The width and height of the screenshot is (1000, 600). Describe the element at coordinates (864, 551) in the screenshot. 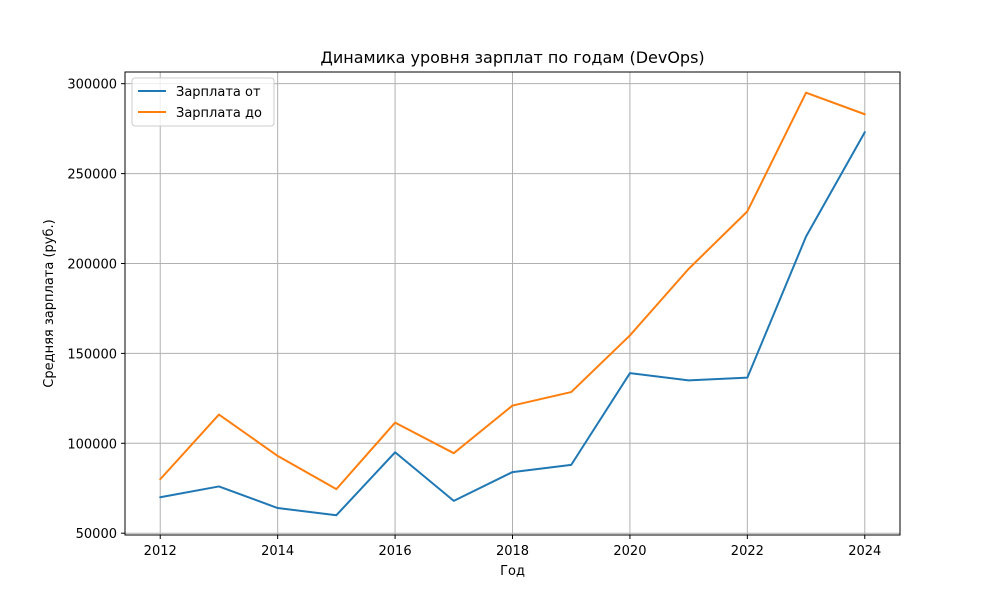

I see `x-tick-label: 2024` at that location.